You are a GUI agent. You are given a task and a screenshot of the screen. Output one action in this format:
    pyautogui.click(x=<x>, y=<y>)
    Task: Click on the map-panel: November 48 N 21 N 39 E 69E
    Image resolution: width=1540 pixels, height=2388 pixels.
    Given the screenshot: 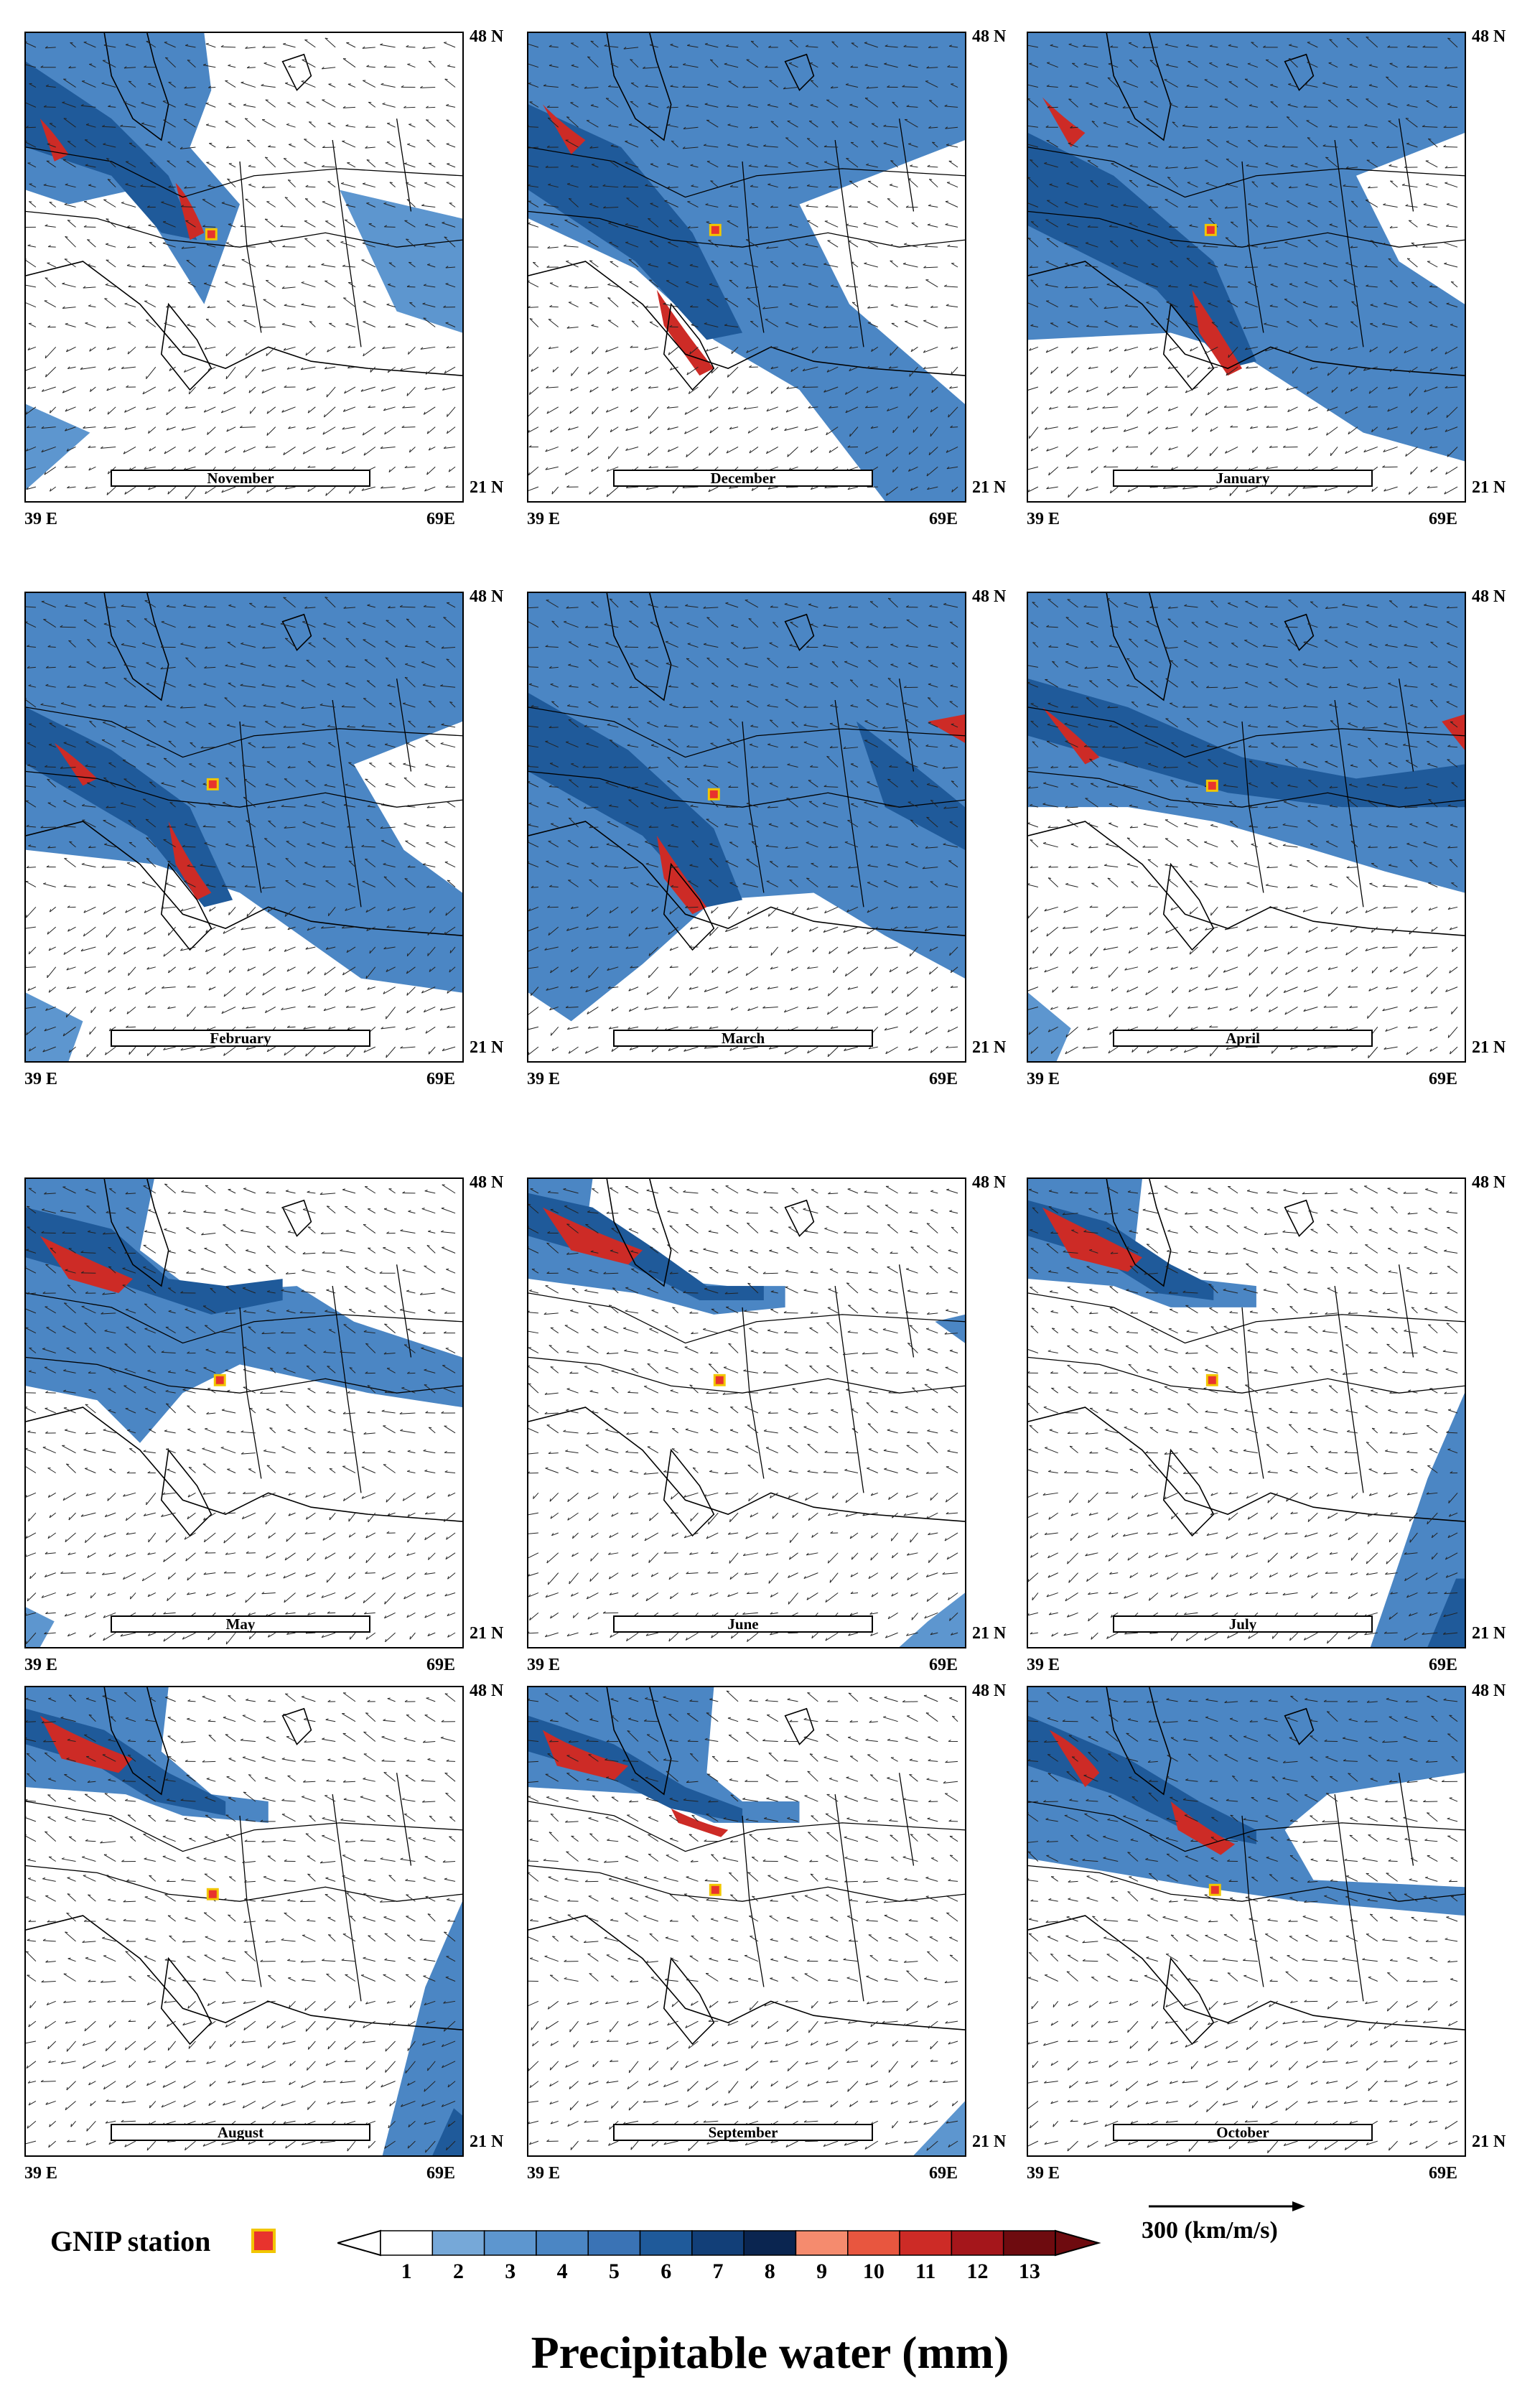 What is the action you would take?
    pyautogui.click(x=263, y=277)
    